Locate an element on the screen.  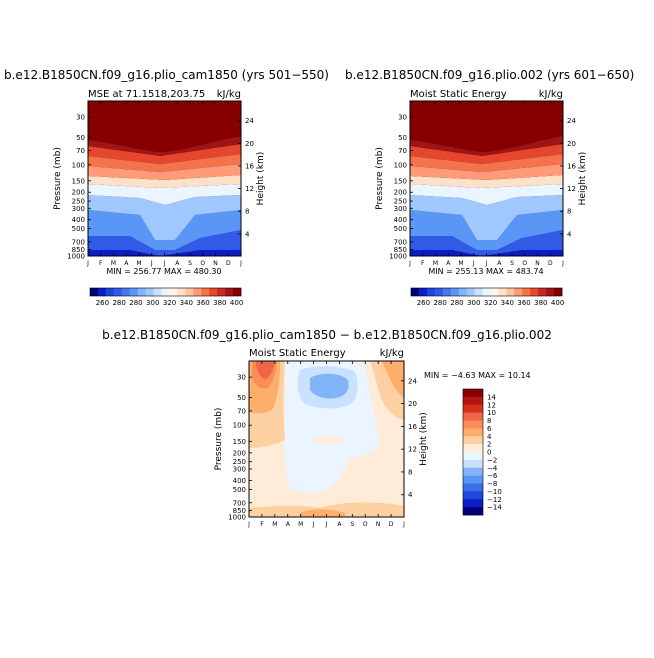
y-tick-label: 200 is located at coordinates (78, 193).